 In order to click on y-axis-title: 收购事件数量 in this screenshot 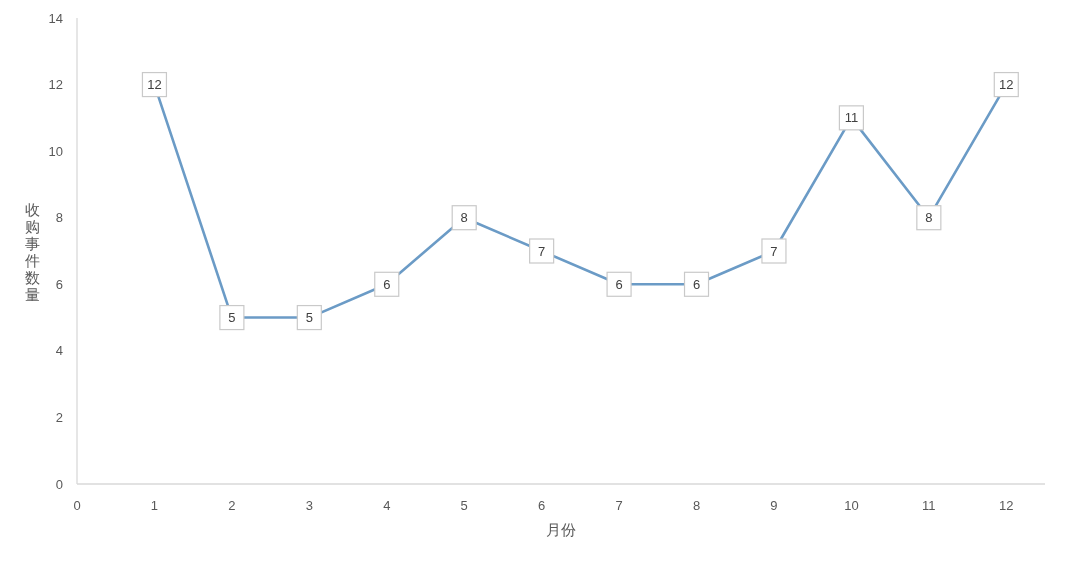, I will do `click(32, 251)`.